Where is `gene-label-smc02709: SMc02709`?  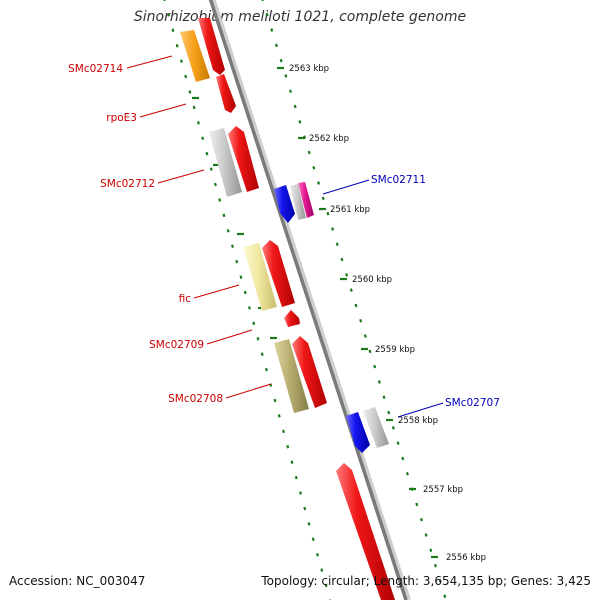
gene-label-smc02709: SMc02709 is located at coordinates (176, 345).